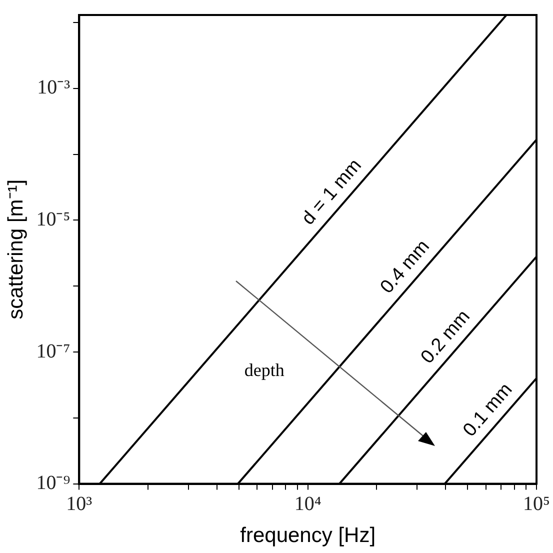 Image resolution: width=553 pixels, height=553 pixels. Describe the element at coordinates (308, 536) in the screenshot. I see `x-axis-title: frequency [Hz]` at that location.